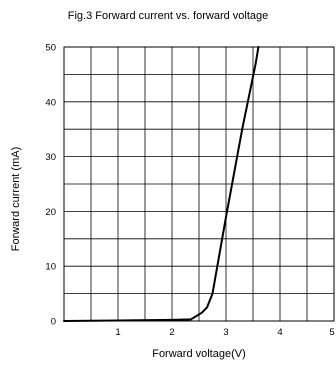 This screenshot has width=336, height=365. I want to click on y-tick-label: 20, so click(50, 212).